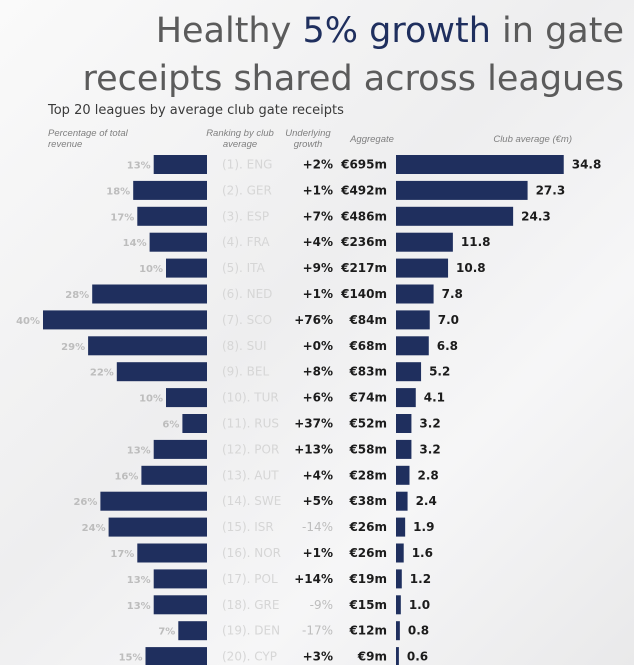 Image resolution: width=634 pixels, height=665 pixels. I want to click on rank-label: (14). SWE, so click(251, 501).